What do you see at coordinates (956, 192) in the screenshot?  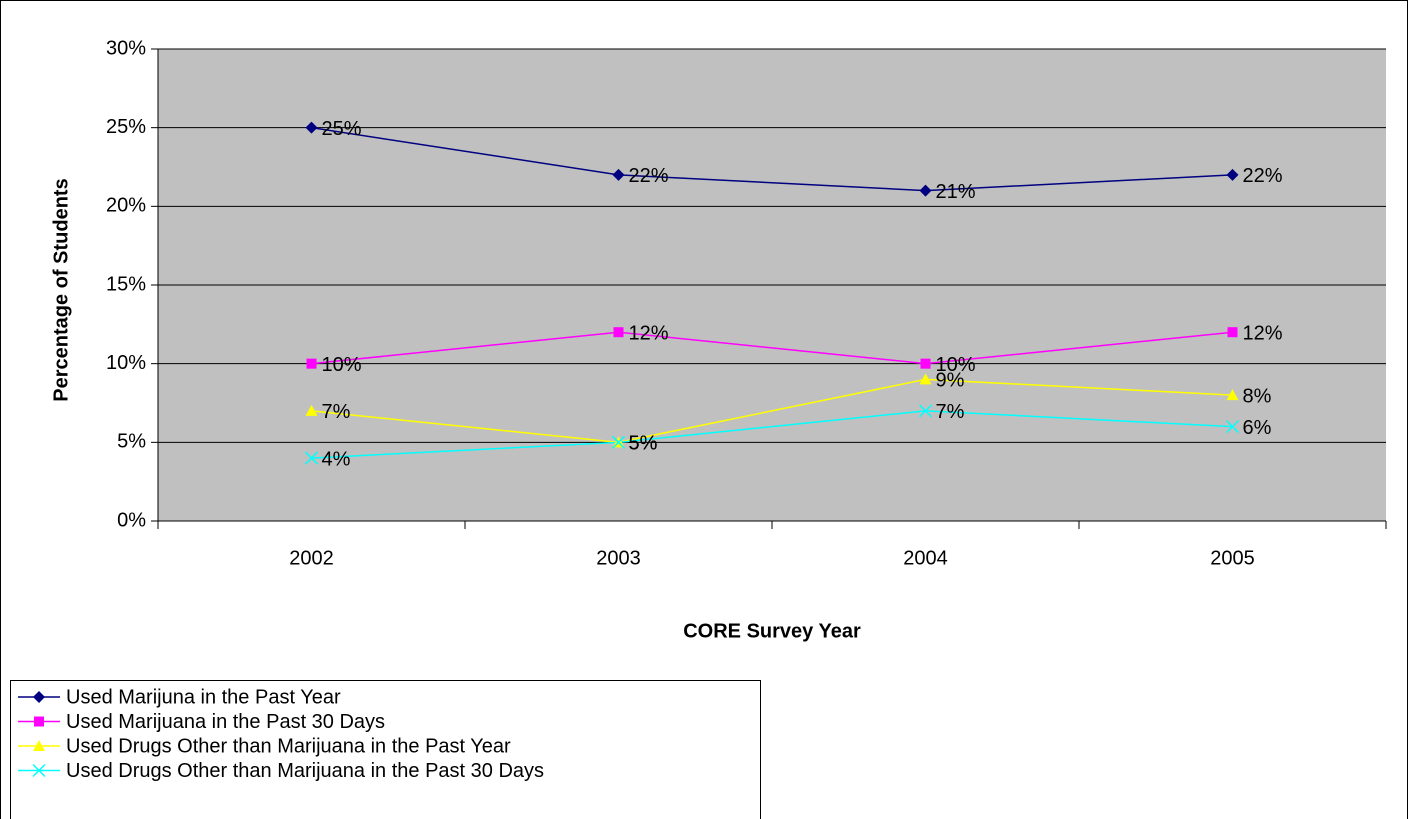 I see `data-label: 21%` at bounding box center [956, 192].